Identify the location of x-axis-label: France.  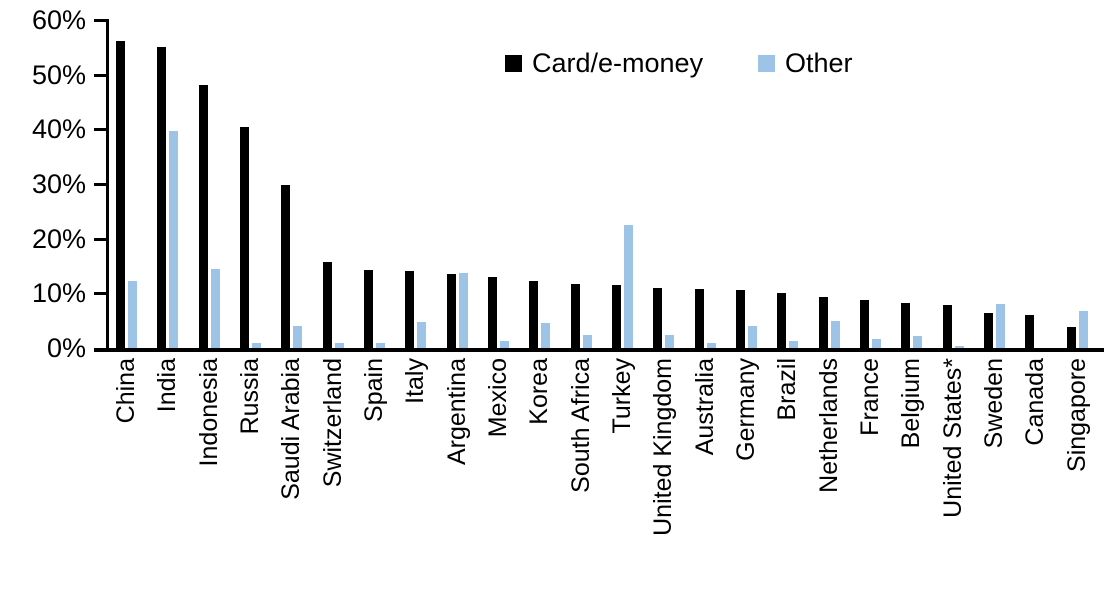
(870, 397).